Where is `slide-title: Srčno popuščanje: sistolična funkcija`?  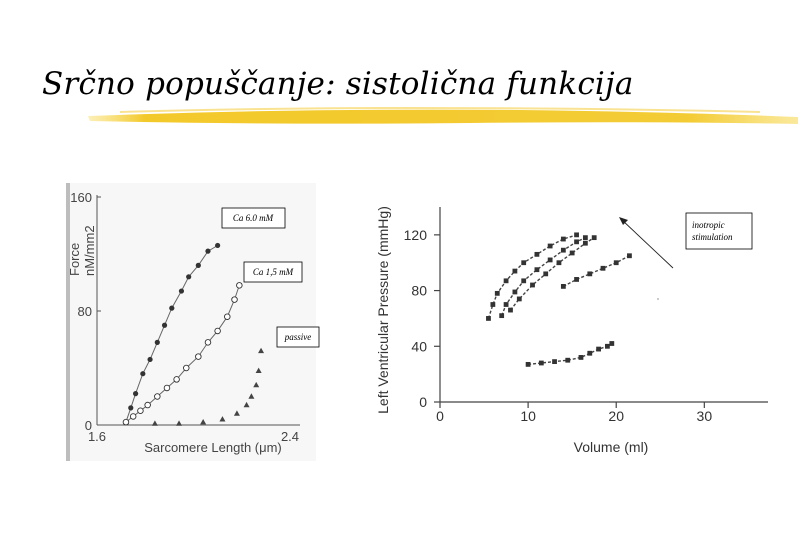
slide-title: Srčno popuščanje: sistolična funkcija is located at coordinates (338, 84).